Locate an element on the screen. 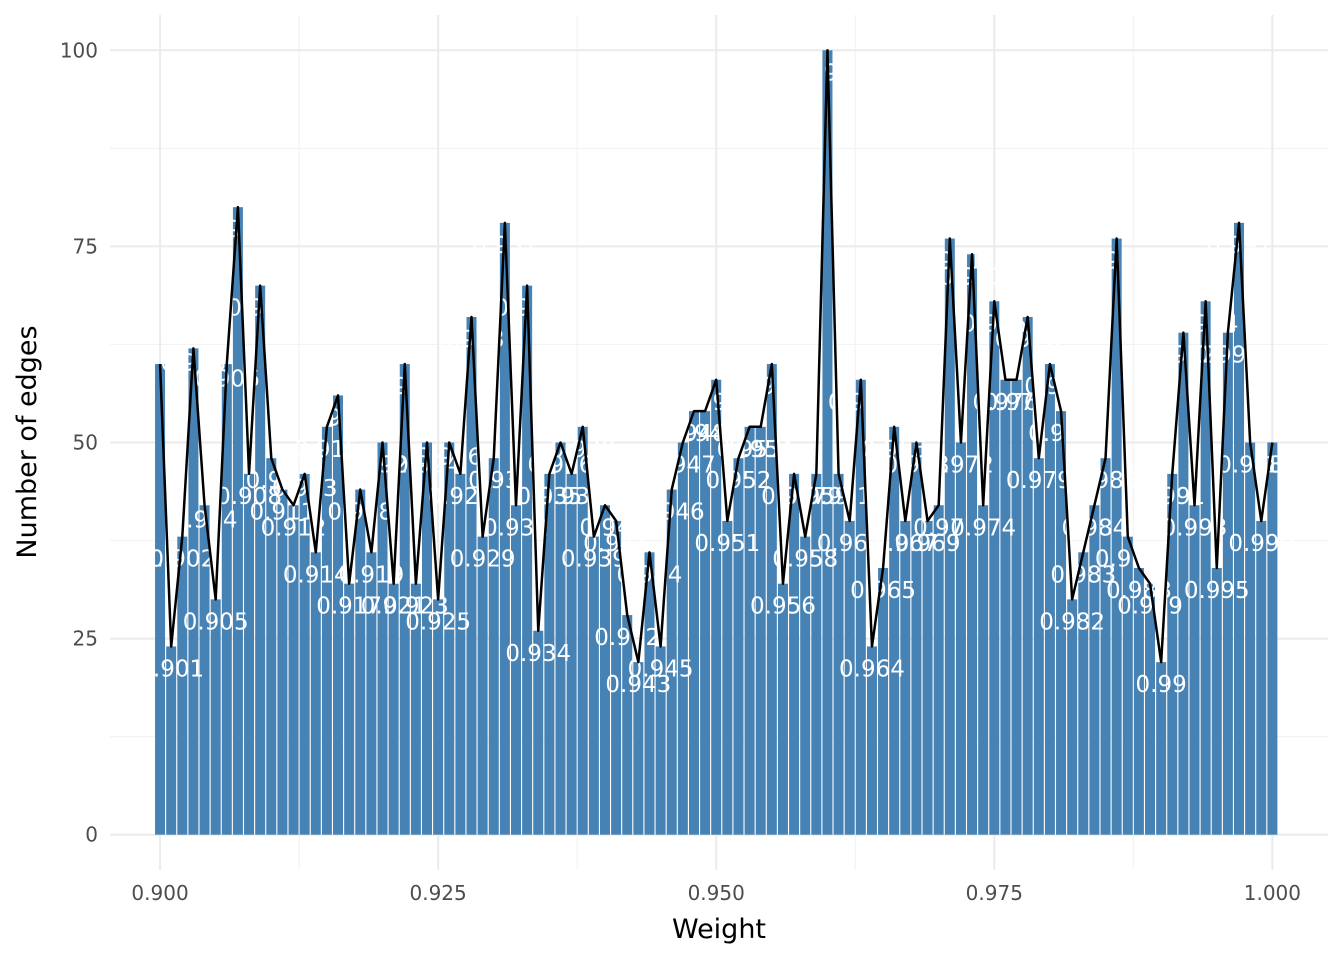  bar-value-label: 0.965 is located at coordinates (883, 591).